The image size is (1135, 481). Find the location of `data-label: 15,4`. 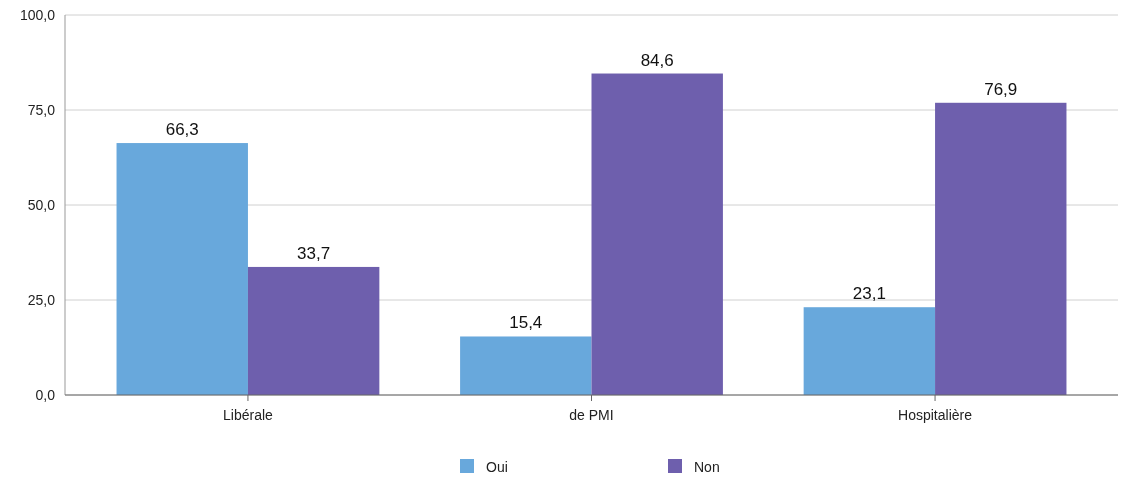

data-label: 15,4 is located at coordinates (526, 323).